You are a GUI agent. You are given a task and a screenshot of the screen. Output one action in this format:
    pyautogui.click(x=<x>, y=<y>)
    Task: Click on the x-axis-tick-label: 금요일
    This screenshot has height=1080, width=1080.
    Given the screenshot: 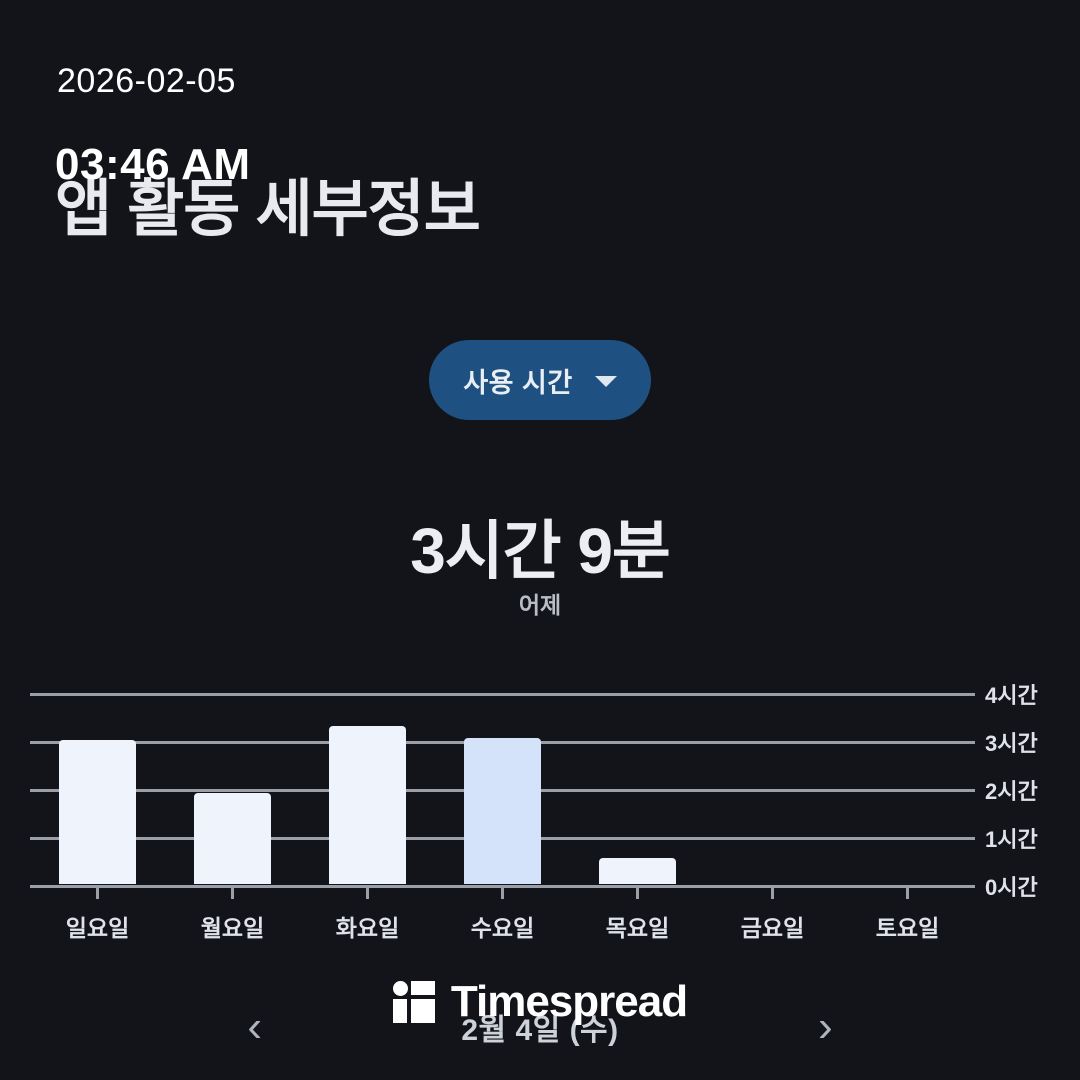 What is the action you would take?
    pyautogui.click(x=772, y=928)
    